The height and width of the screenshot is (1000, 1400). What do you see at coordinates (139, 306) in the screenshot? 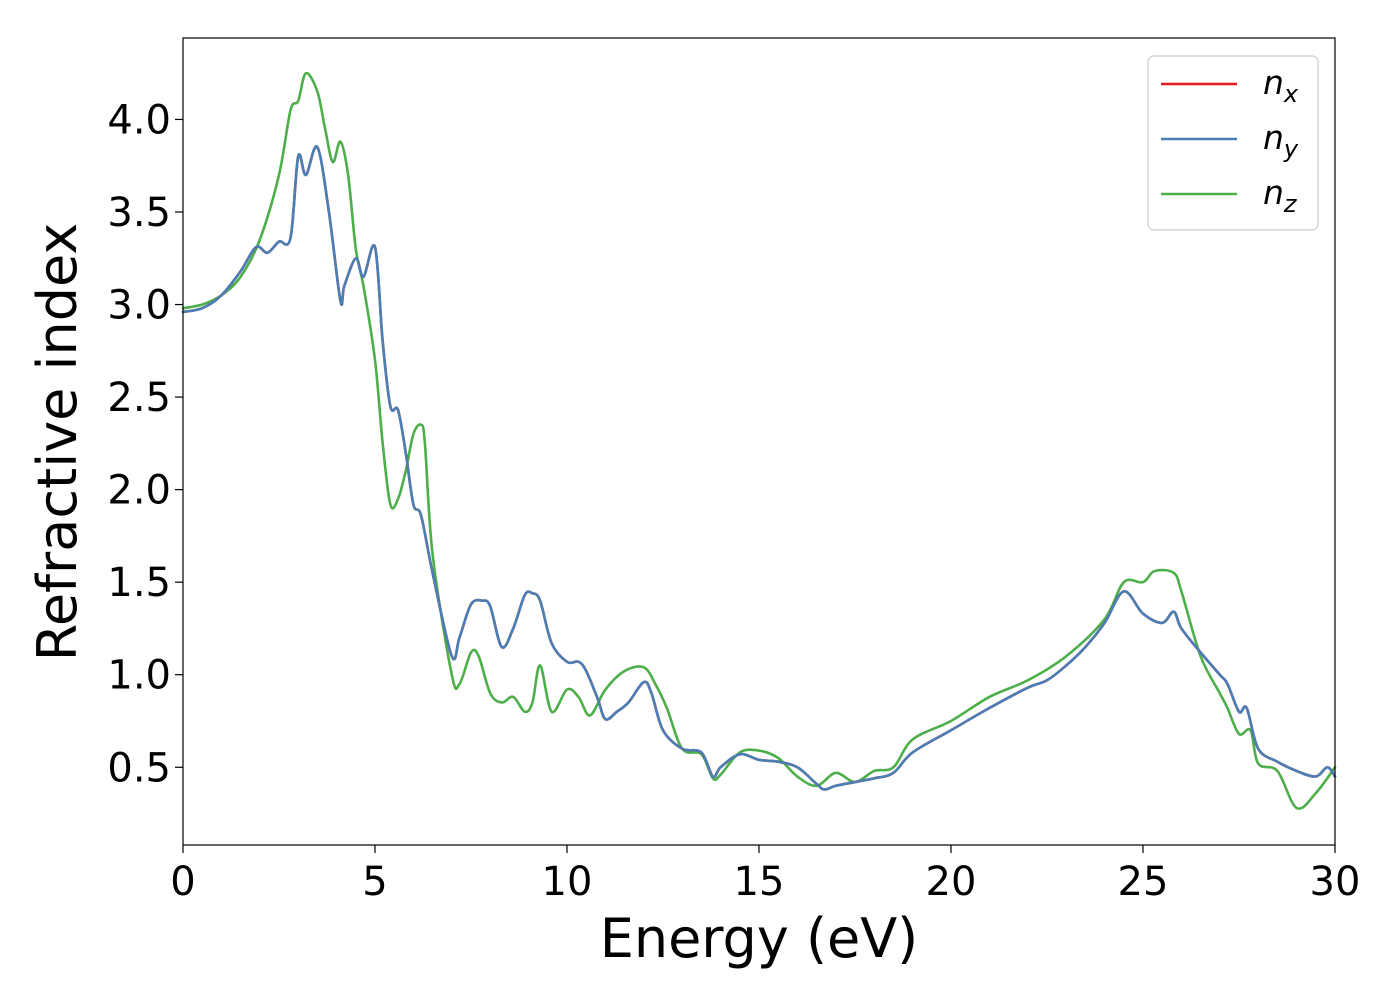
I see `y-tick-label: 3.0` at bounding box center [139, 306].